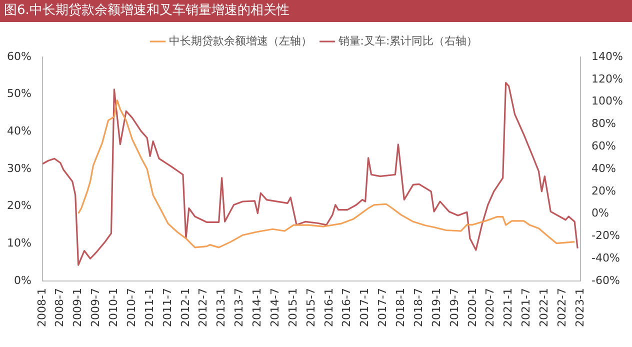 This screenshot has height=347, width=632. Describe the element at coordinates (401, 308) in the screenshot. I see `x-tick-label: 2018-1` at that location.